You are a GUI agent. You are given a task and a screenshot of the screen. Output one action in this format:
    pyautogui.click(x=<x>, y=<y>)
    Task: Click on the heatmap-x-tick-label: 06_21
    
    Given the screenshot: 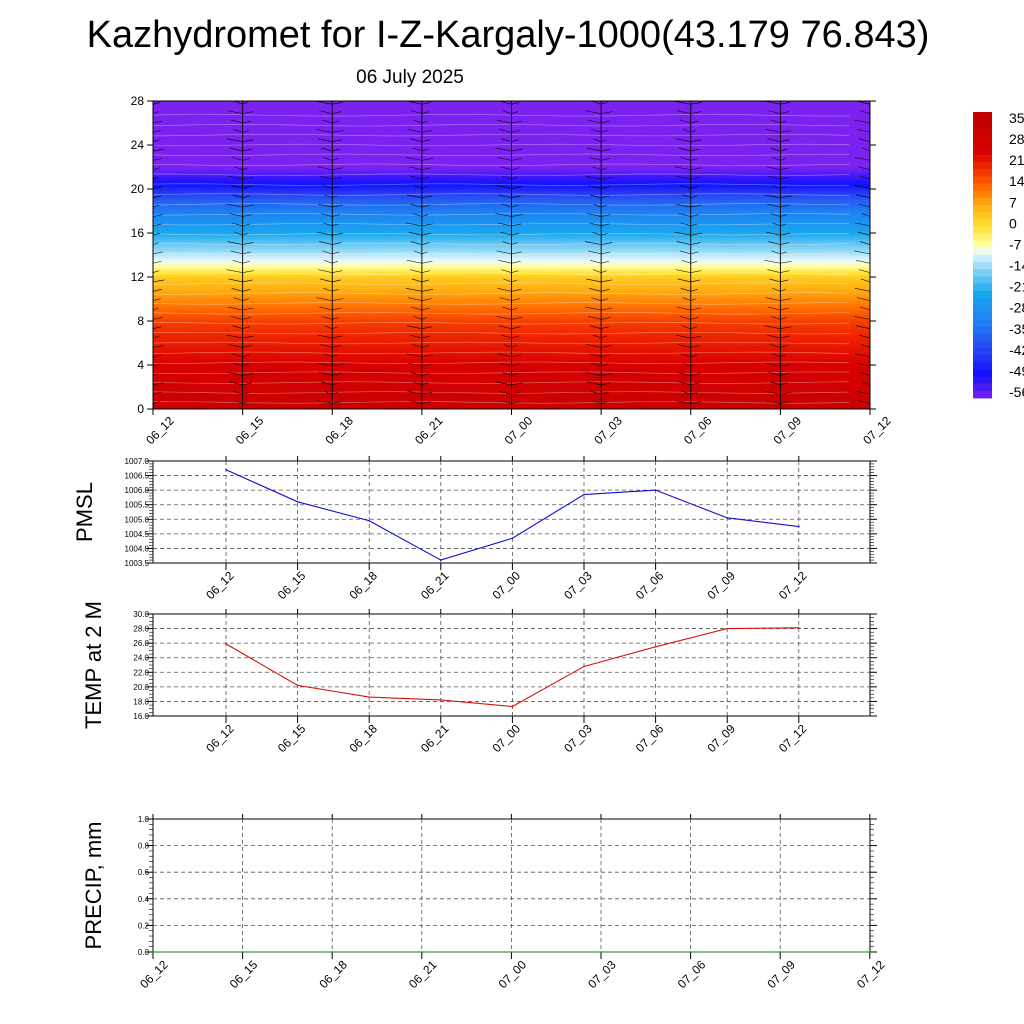 What is the action you would take?
    pyautogui.click(x=429, y=430)
    